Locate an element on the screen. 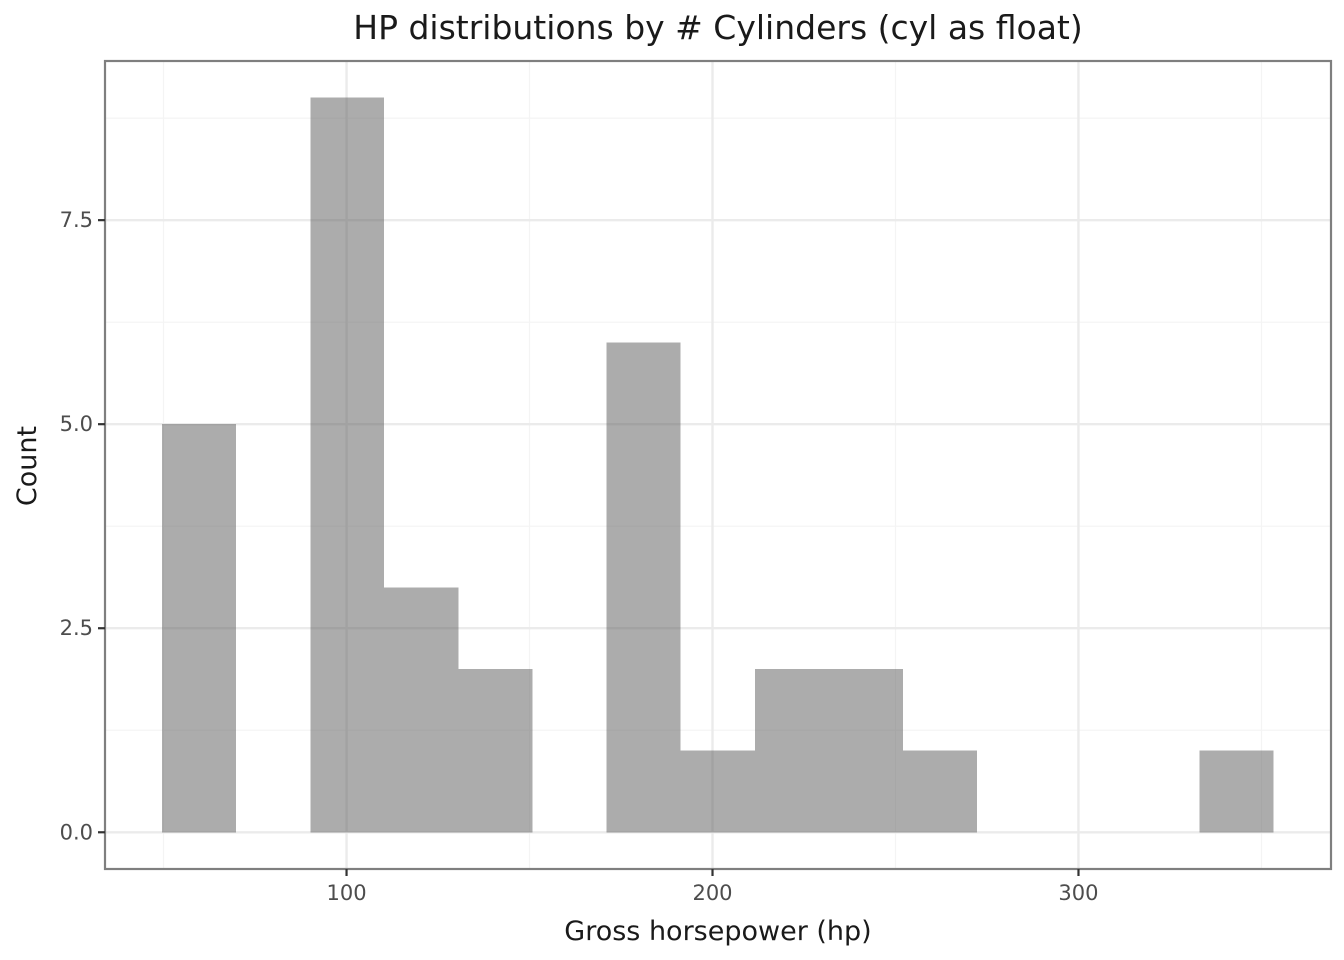  y-tick-label: 2.5 is located at coordinates (76, 628).